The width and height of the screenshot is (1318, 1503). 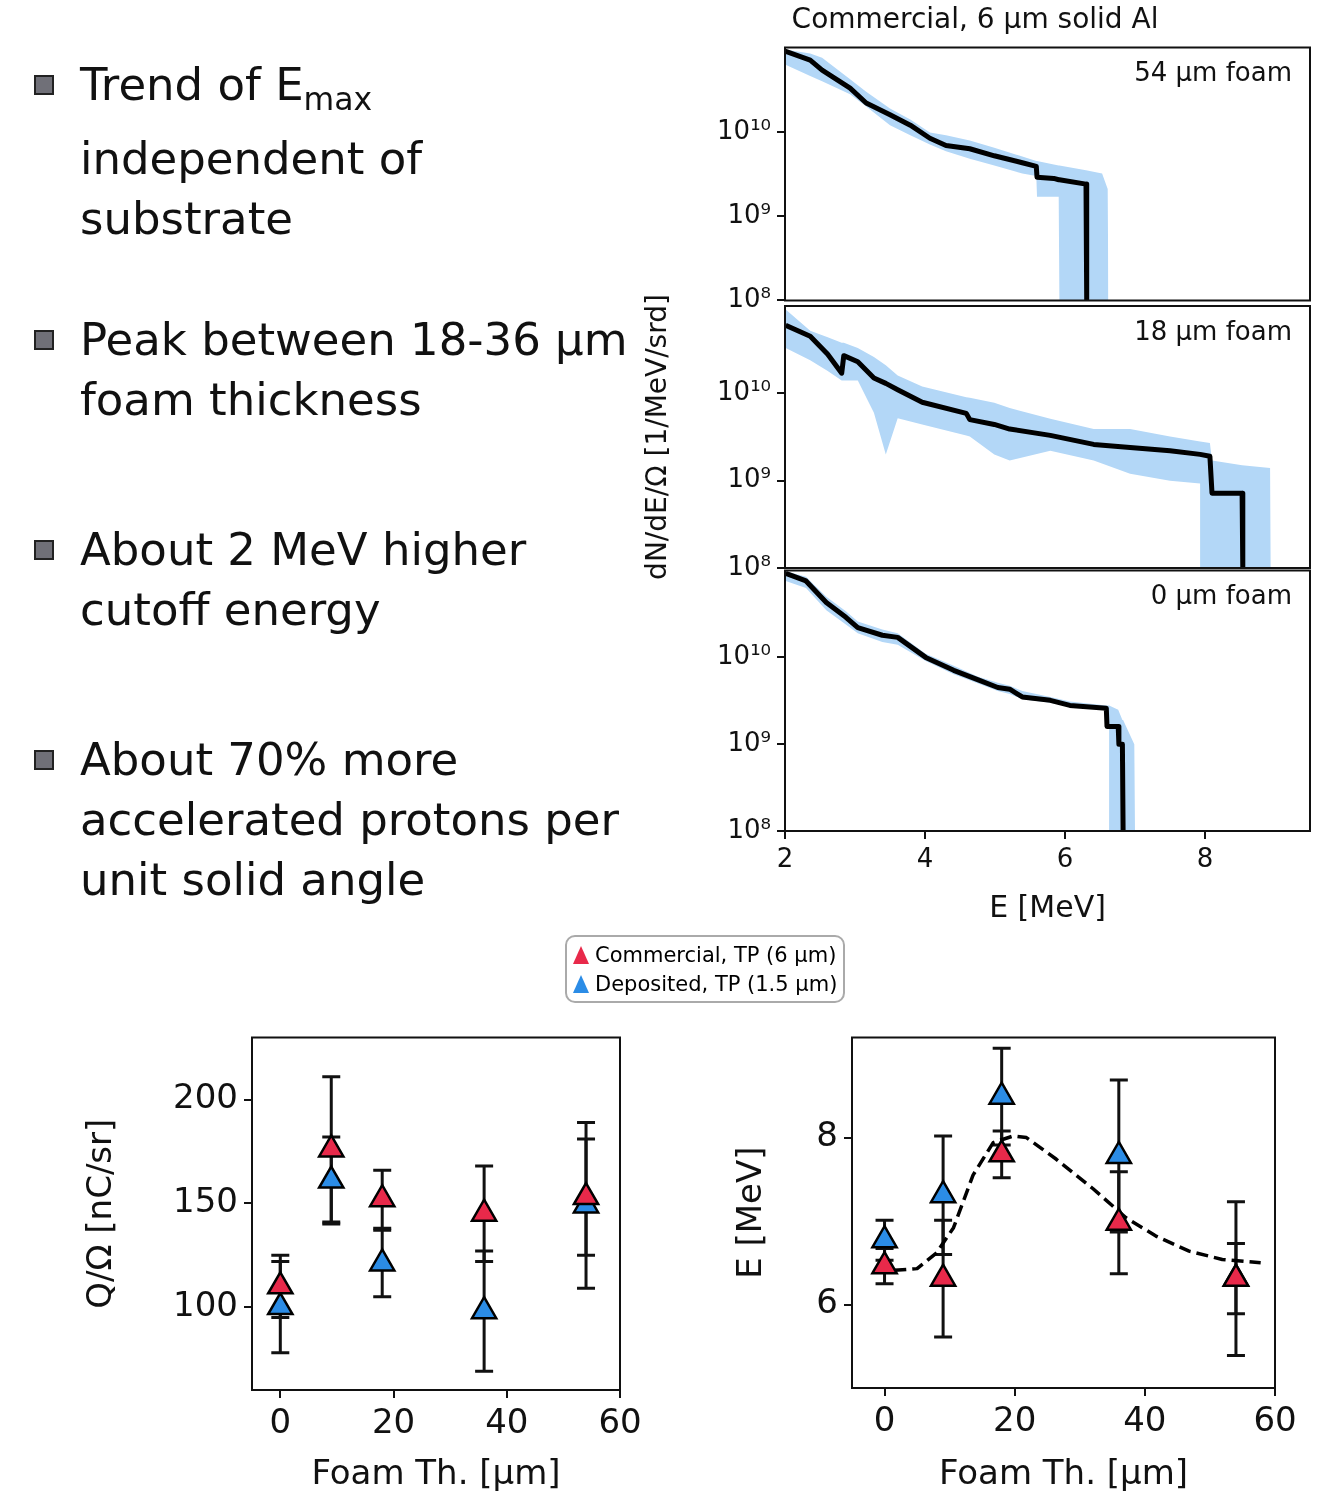 I want to click on x-tick-label: 6, so click(x=1065, y=858).